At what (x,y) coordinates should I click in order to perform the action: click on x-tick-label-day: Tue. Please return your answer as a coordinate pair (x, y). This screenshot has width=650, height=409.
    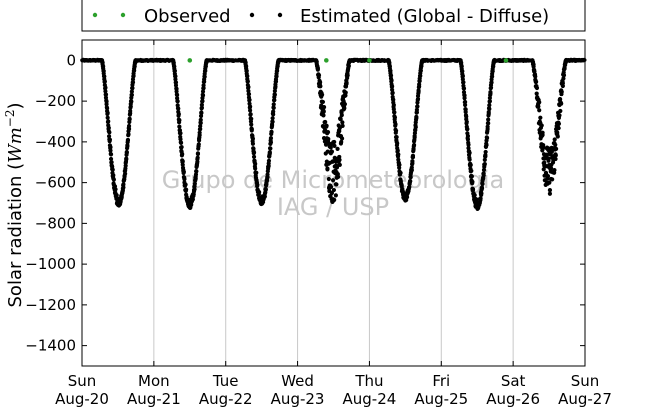
    Looking at the image, I should click on (225, 381).